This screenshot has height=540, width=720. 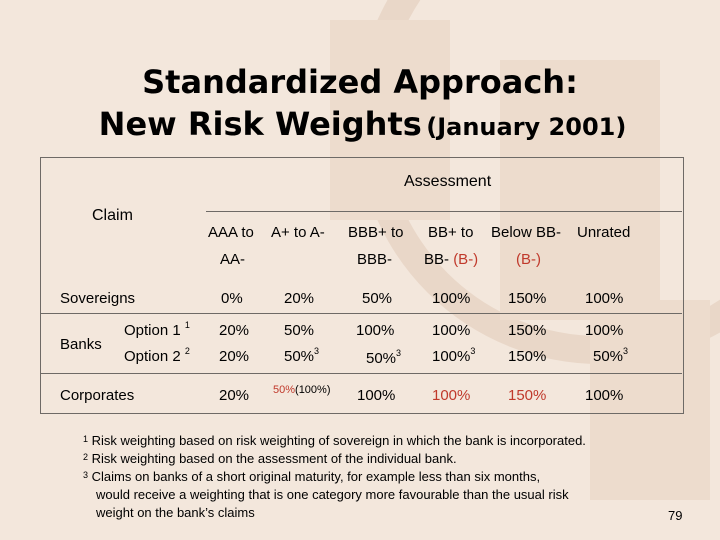 What do you see at coordinates (234, 395) in the screenshot?
I see `cell-corporates-aaa: 20%` at bounding box center [234, 395].